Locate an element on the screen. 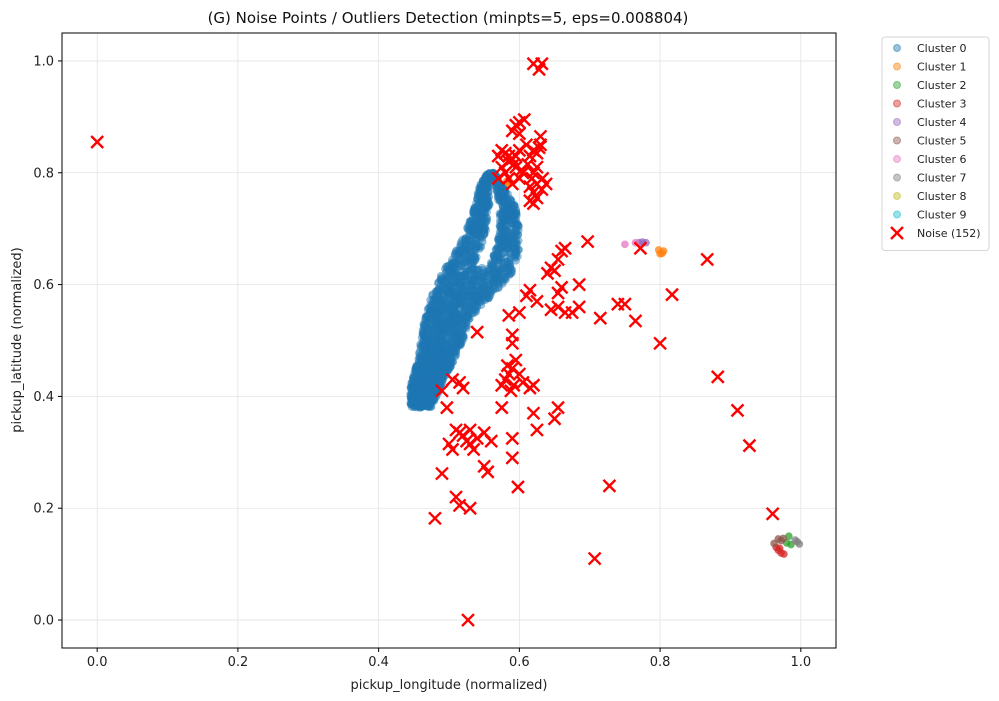  x-tick-label: 0.8 is located at coordinates (660, 662).